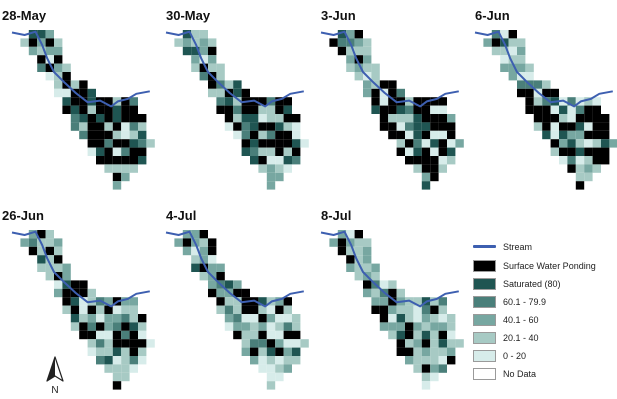 This screenshot has width=617, height=399. Describe the element at coordinates (484, 266) in the screenshot. I see `legend-swatch` at that location.